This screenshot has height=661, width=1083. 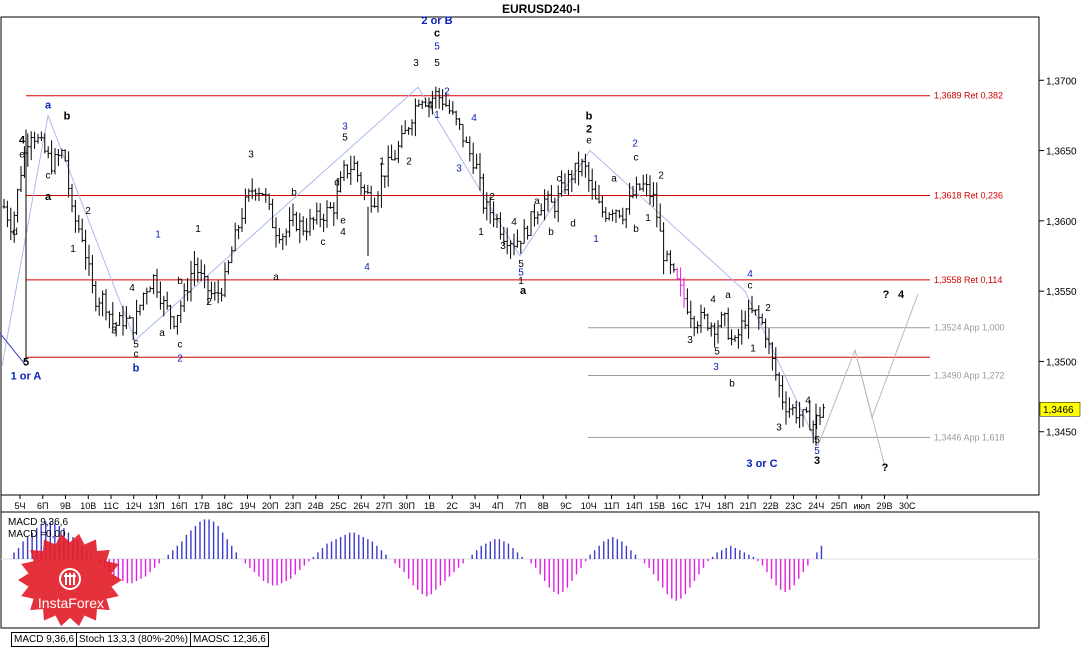 What do you see at coordinates (65, 506) in the screenshot?
I see `x-tick-label: 9В` at bounding box center [65, 506].